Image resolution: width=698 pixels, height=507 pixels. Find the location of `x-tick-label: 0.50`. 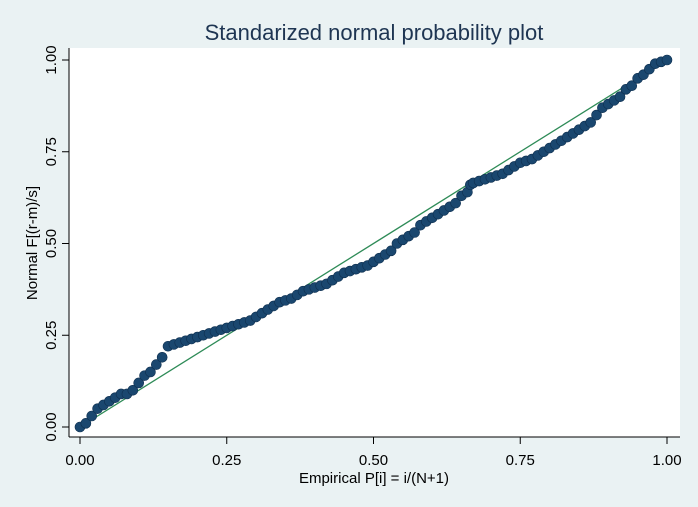

x-tick-label: 0.50 is located at coordinates (373, 460).